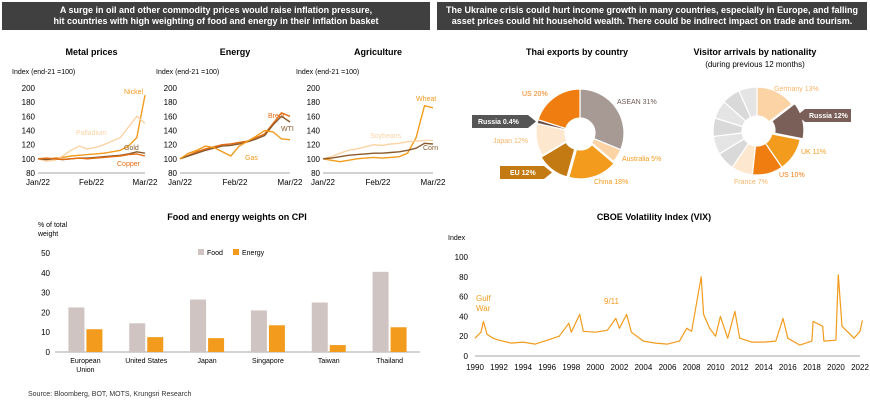  I want to click on exports-slice-label: Japan 12%, so click(510, 141).